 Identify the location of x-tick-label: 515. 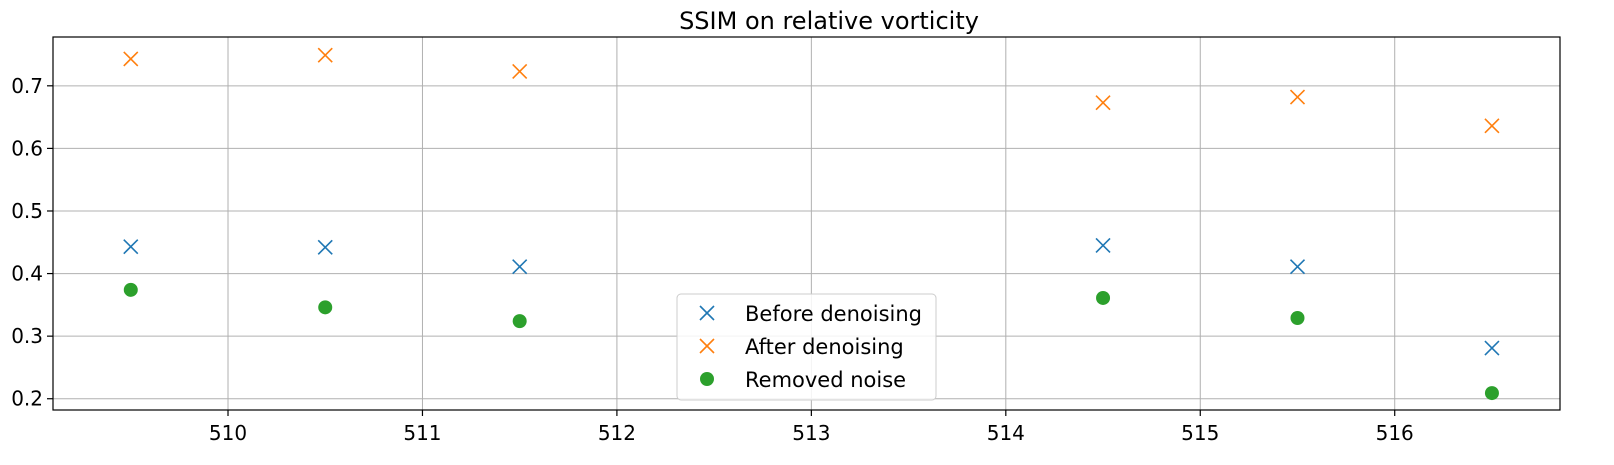
(1200, 433).